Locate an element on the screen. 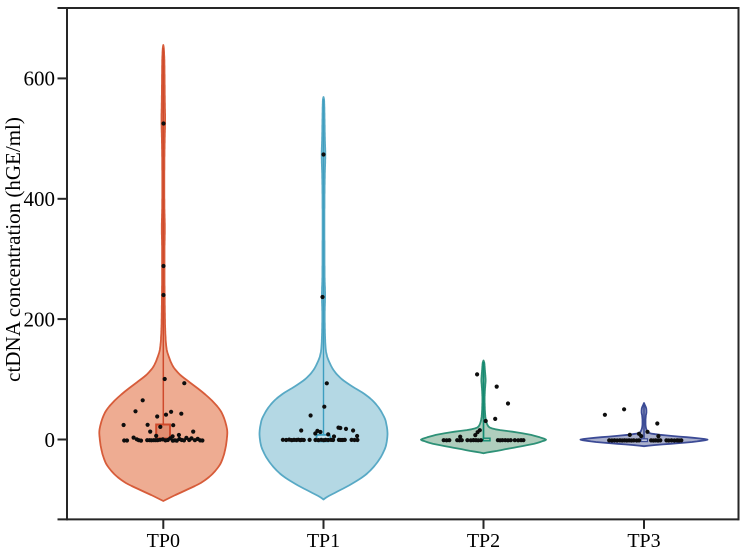 This screenshot has height=559, width=743. svg-text: TP2 is located at coordinates (483, 541).